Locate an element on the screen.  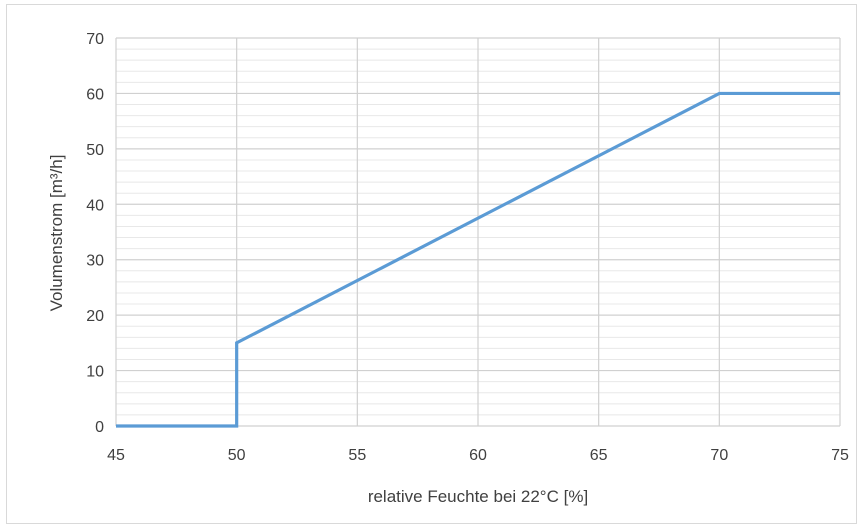
x-axis-title: relative Feuchte bei 22°C [%] is located at coordinates (478, 496).